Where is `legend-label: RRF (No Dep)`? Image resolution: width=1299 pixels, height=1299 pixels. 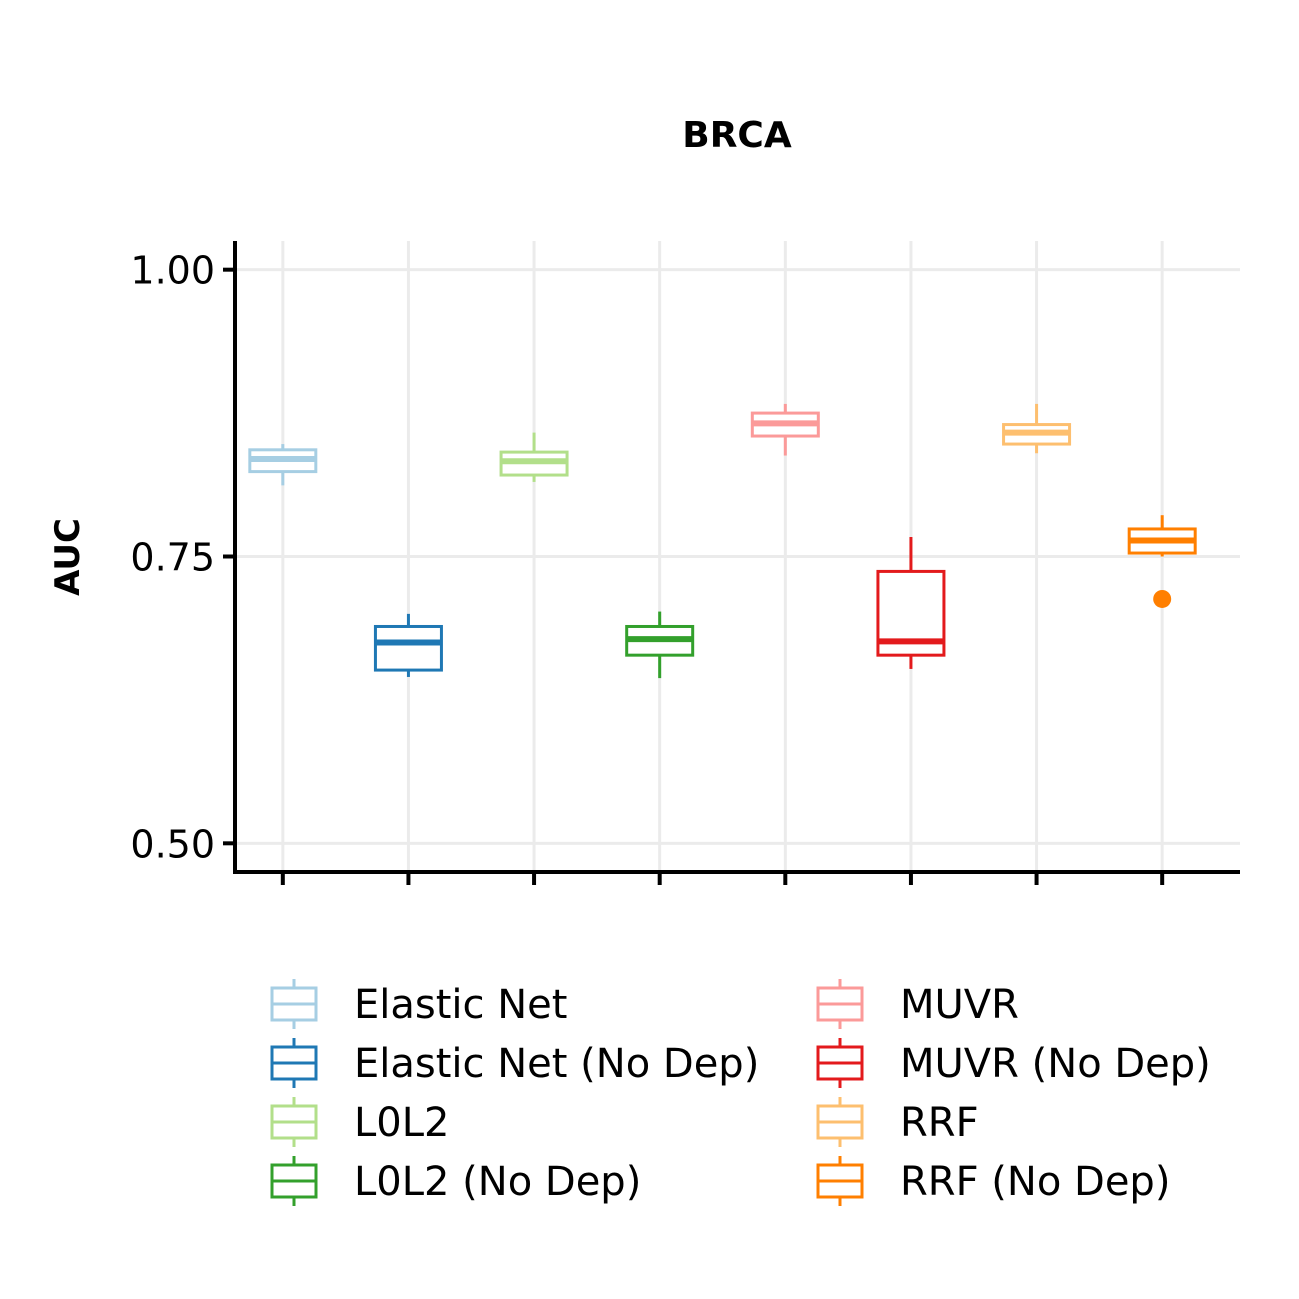
legend-label: RRF (No Dep) is located at coordinates (1035, 1182).